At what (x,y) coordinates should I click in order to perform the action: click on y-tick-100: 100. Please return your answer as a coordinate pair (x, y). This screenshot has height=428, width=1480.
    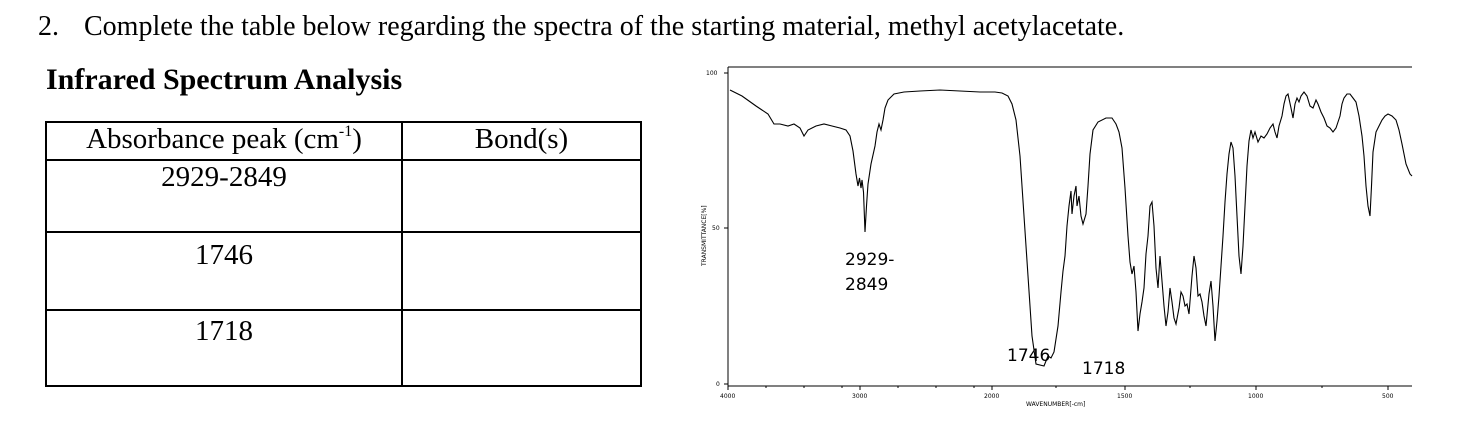
    Looking at the image, I should click on (712, 73).